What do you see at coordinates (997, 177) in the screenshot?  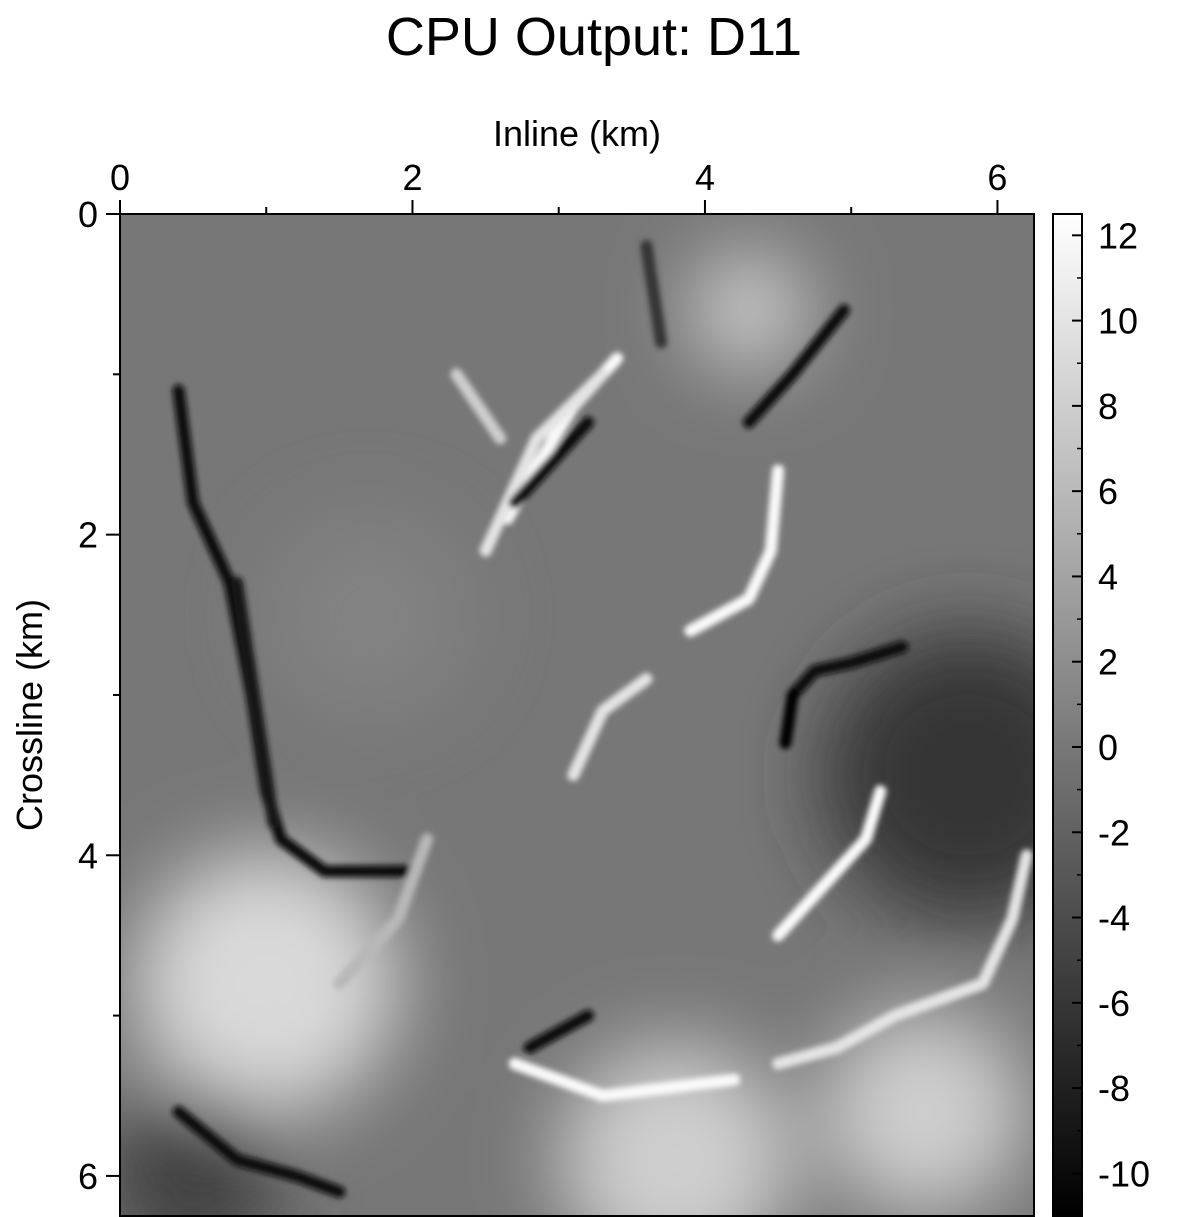 I see `x-tick-label: 6` at bounding box center [997, 177].